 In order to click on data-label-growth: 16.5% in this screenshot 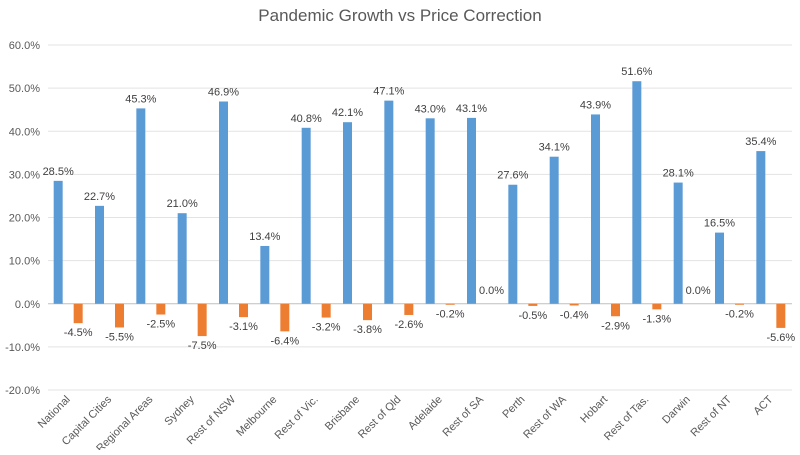, I will do `click(719, 224)`.